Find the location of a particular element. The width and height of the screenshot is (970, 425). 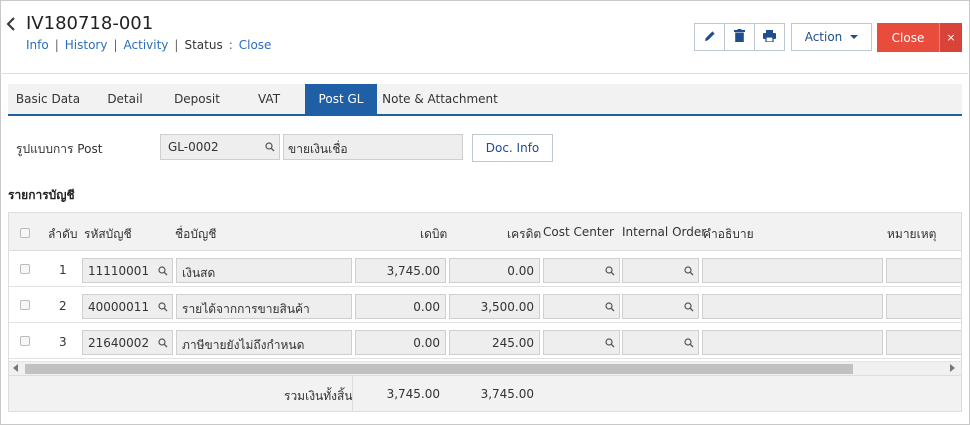

account-code-input: 40000011 is located at coordinates (127, 306).